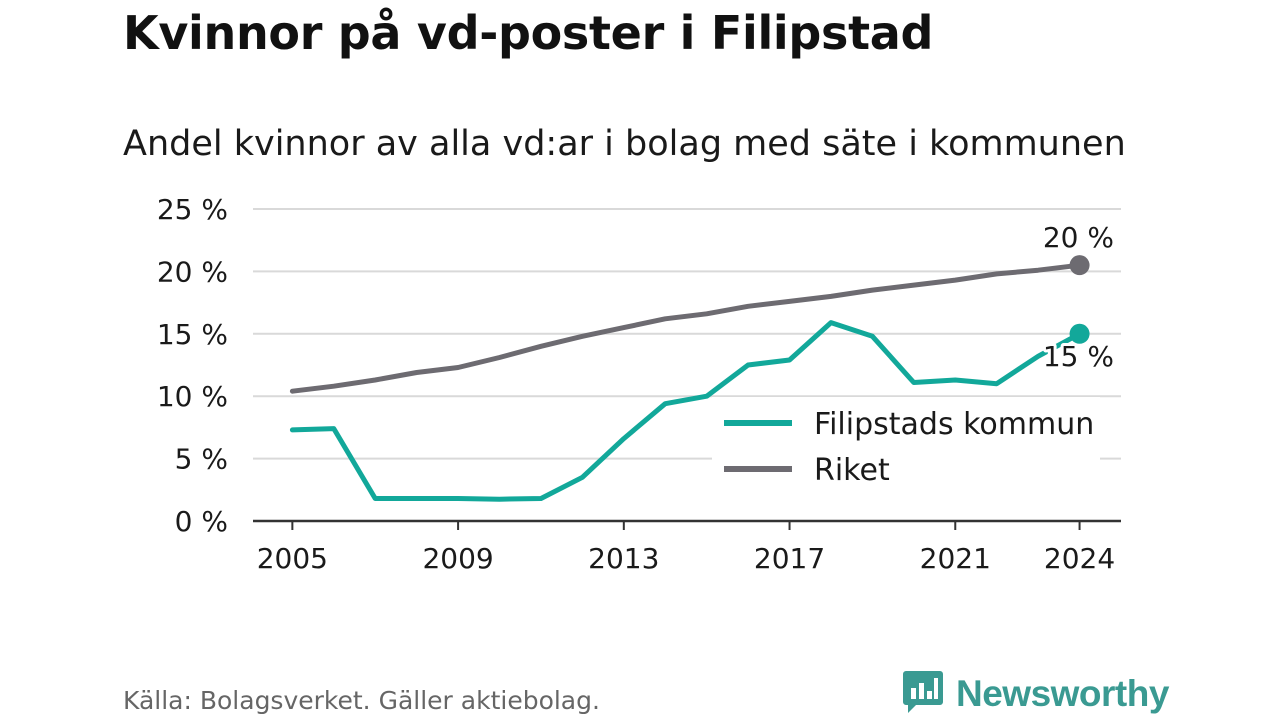 The width and height of the screenshot is (1280, 720). Describe the element at coordinates (686, 328) in the screenshot. I see `series-line-riket` at that location.